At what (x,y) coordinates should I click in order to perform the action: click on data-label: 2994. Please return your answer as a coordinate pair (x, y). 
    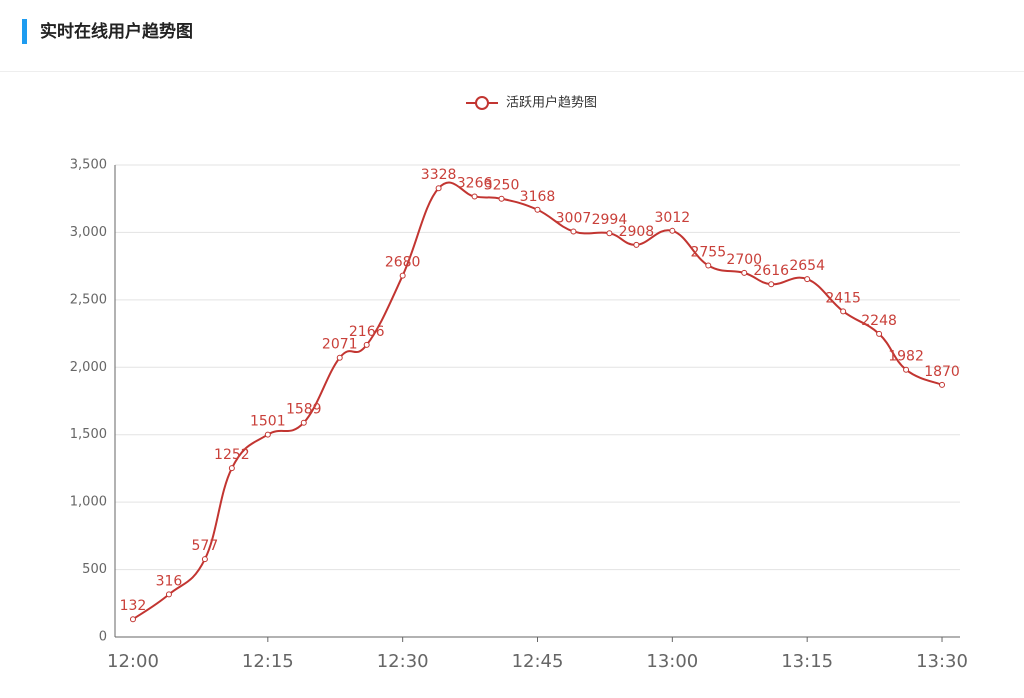
    Looking at the image, I should click on (610, 220).